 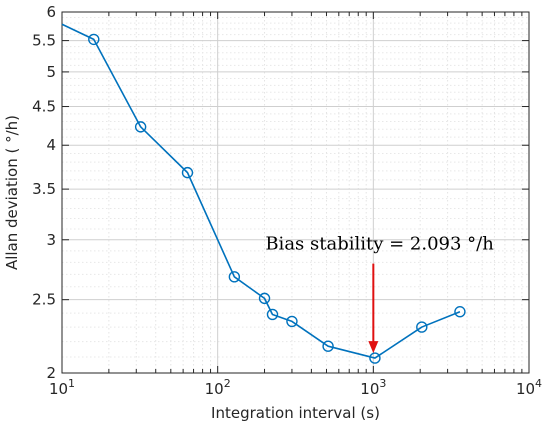 What do you see at coordinates (379, 294) in the screenshot?
I see `annotation-group: Bias stability = 2.093 °/h` at bounding box center [379, 294].